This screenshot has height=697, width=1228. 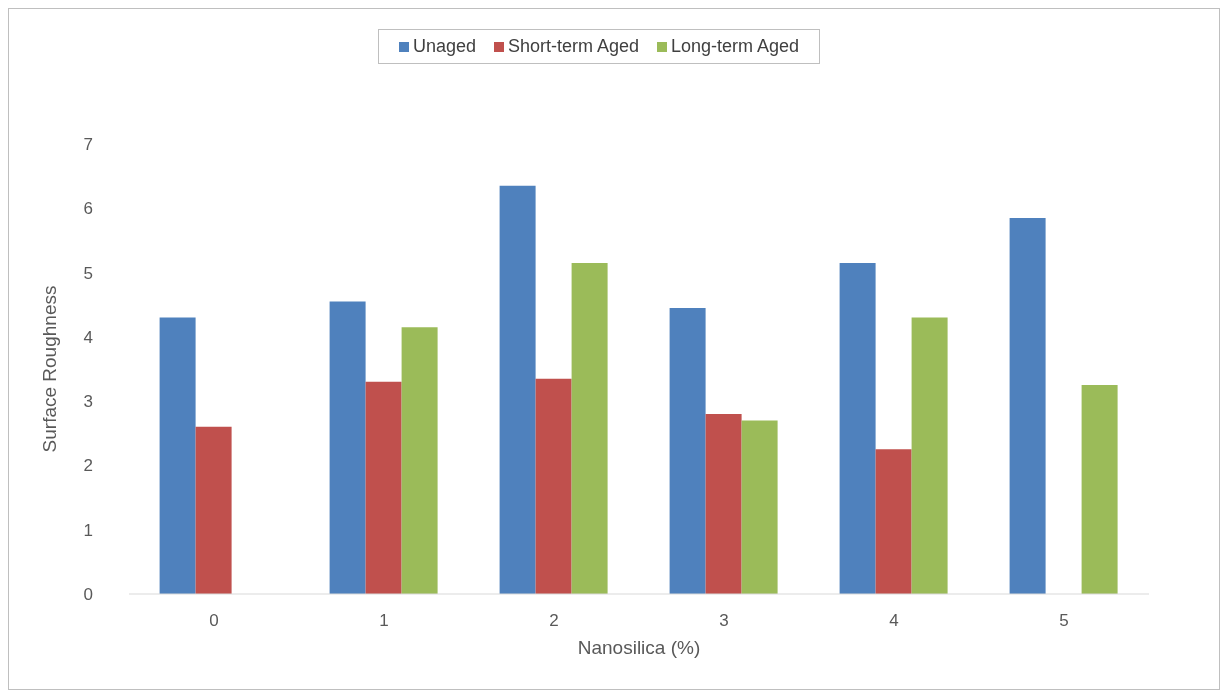 What do you see at coordinates (88, 466) in the screenshot?
I see `y-tick-label: 2` at bounding box center [88, 466].